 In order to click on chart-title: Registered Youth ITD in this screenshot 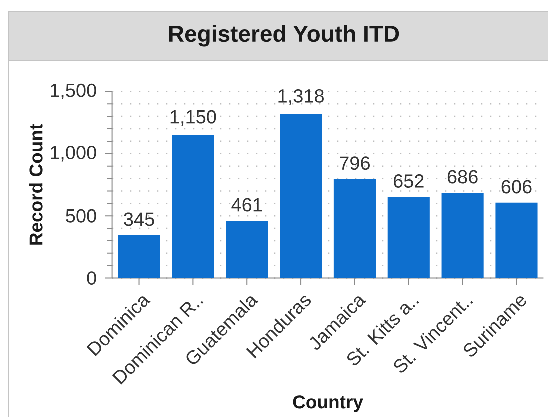, I will do `click(284, 36)`.